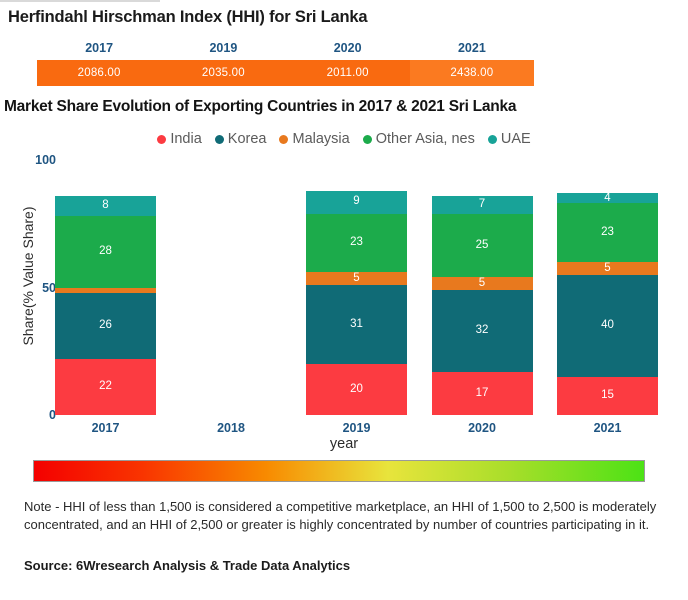 This screenshot has width=688, height=600. I want to click on hhi-year-label: 2020, so click(347, 48).